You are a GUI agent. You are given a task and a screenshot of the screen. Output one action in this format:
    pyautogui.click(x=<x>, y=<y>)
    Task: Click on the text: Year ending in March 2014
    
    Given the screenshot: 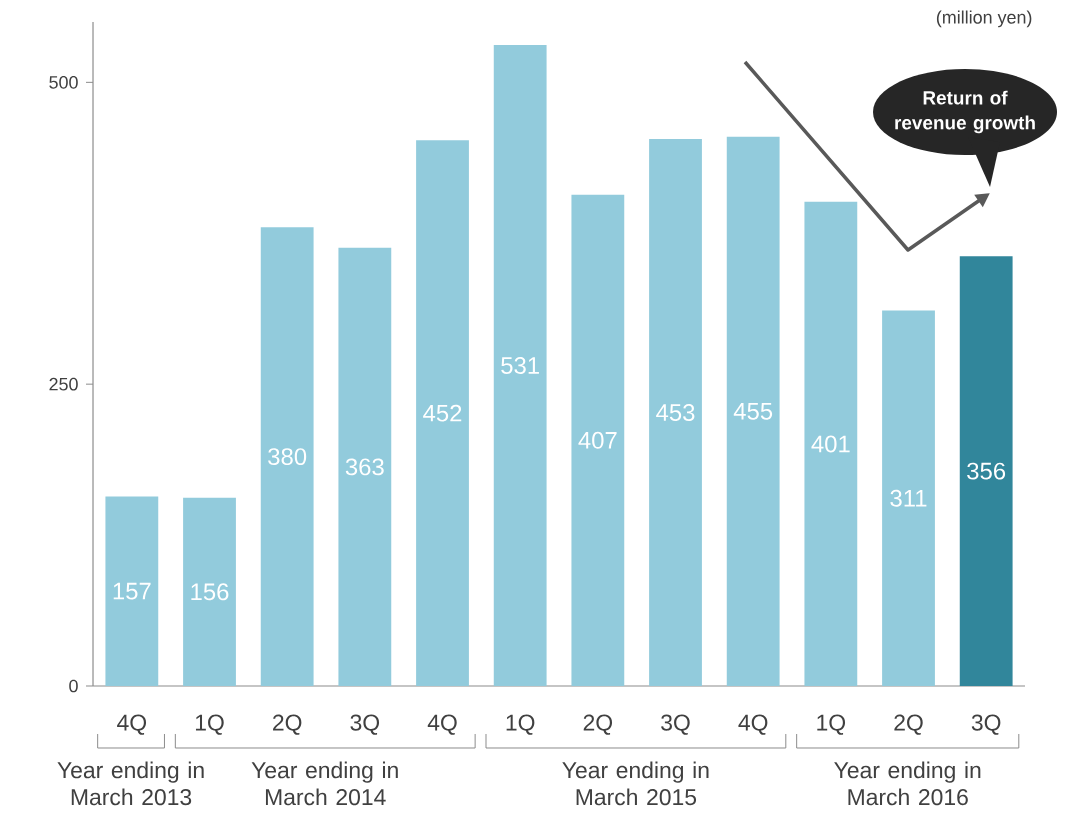 What is the action you would take?
    pyautogui.click(x=324, y=783)
    